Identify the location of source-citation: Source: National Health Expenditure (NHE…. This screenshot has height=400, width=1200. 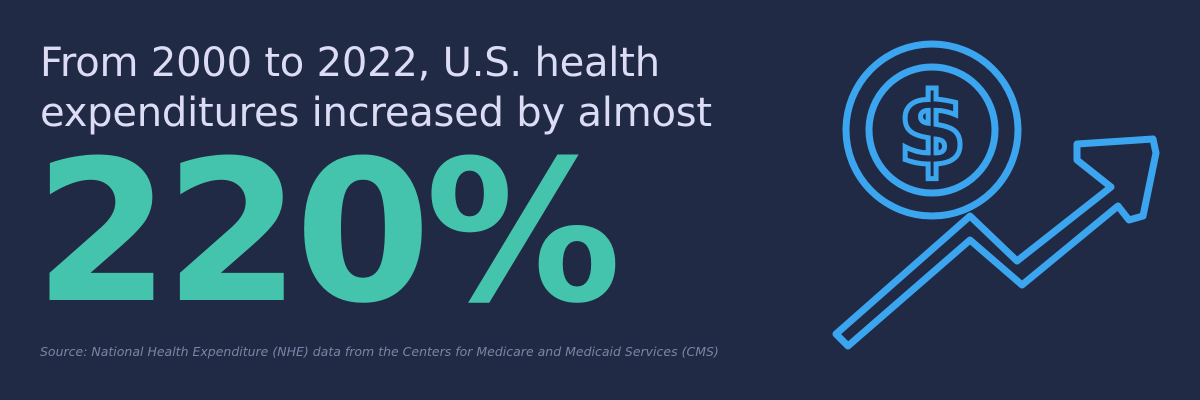
(379, 351).